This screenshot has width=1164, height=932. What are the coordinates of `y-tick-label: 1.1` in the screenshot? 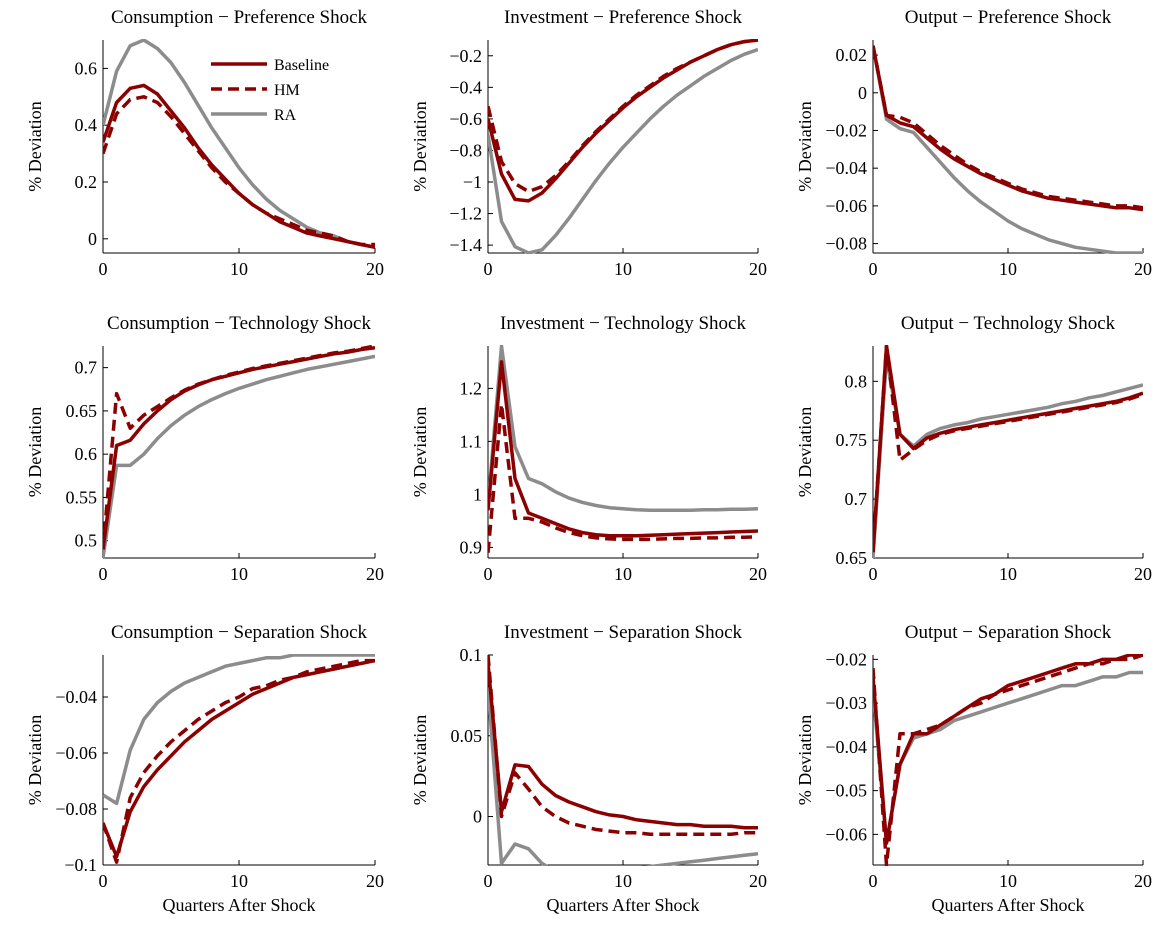 It's located at (471, 441).